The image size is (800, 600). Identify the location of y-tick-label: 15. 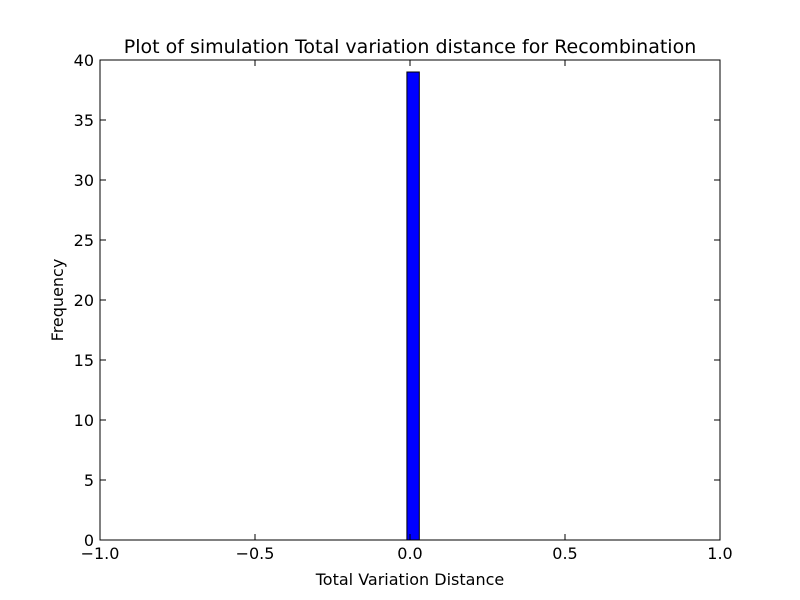
(84, 360).